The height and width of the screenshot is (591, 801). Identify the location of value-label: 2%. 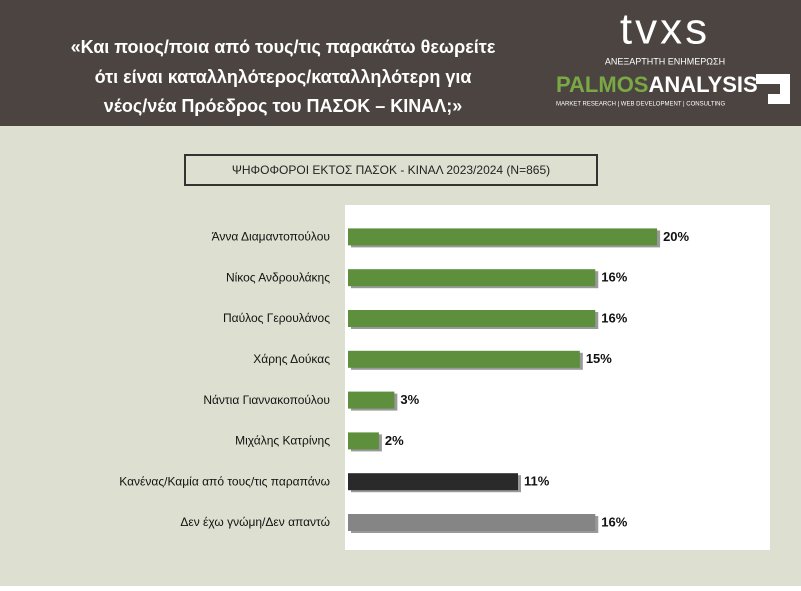
(394, 440).